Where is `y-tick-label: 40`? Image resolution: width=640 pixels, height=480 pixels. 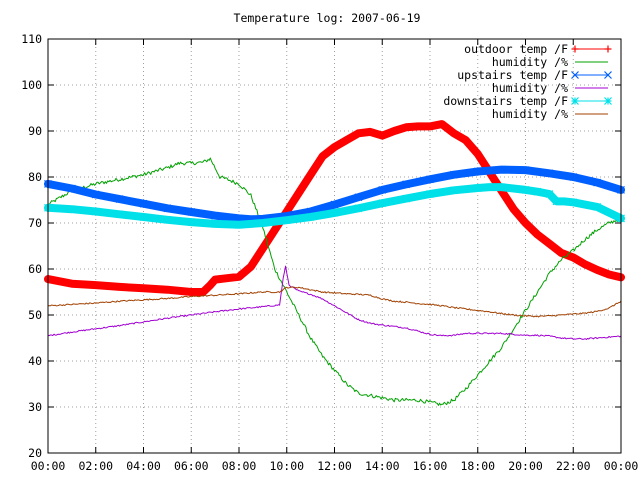
y-tick-label: 40 is located at coordinates (35, 361).